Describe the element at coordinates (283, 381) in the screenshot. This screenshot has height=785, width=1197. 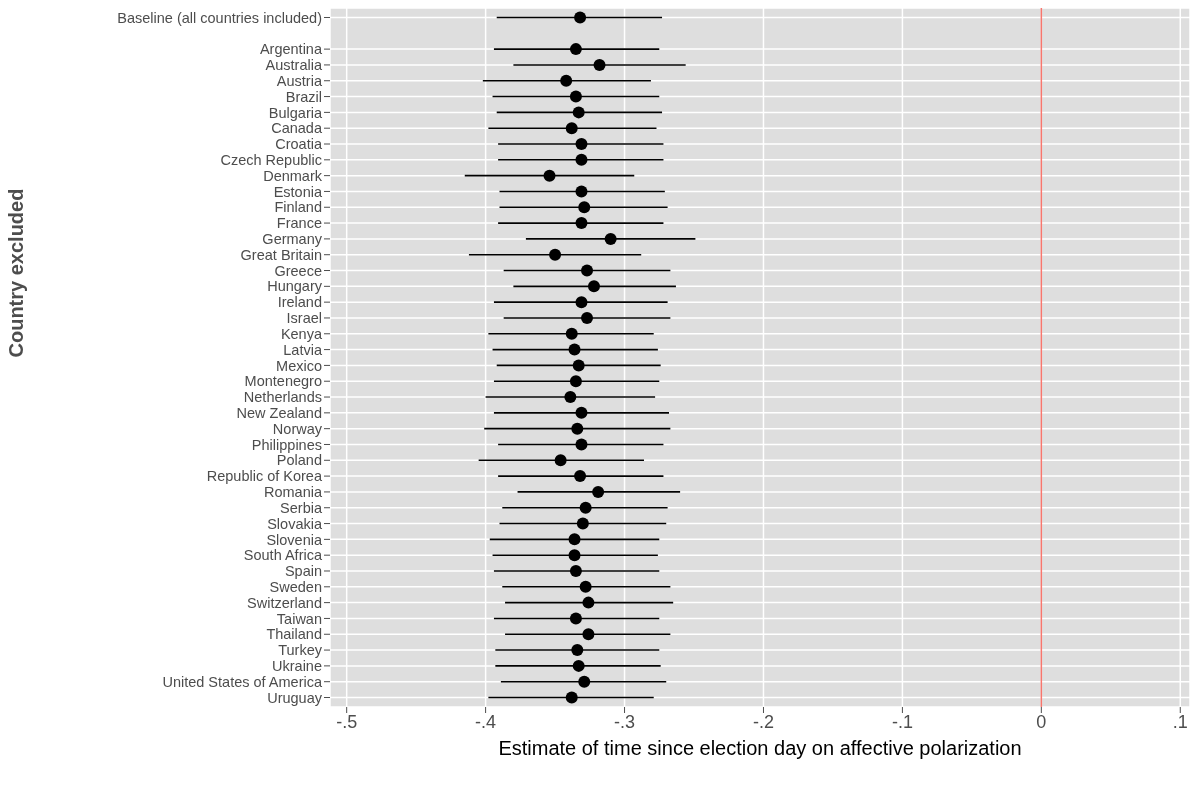
I see `y-tick-label: Montenegro` at that location.